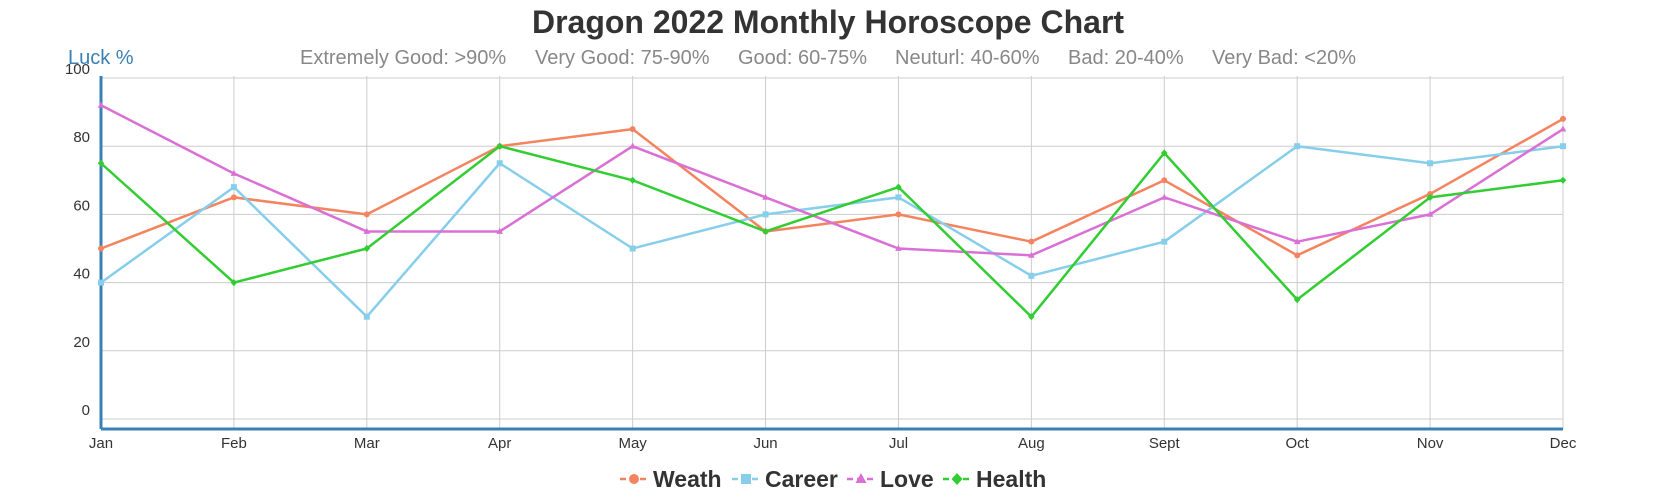  Describe the element at coordinates (367, 443) in the screenshot. I see `x-tick-label: Mar` at that location.